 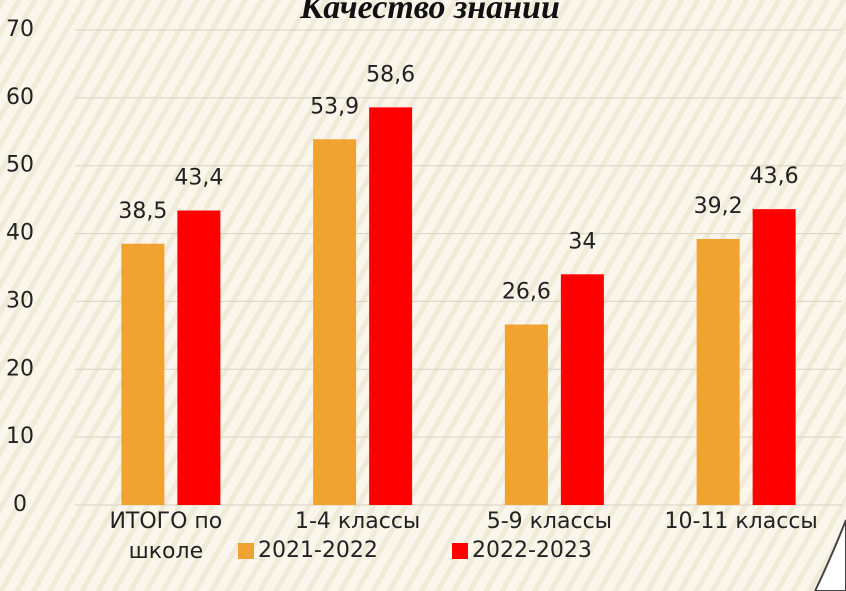 I want to click on chart-title: Качество знаний, so click(x=429, y=13).